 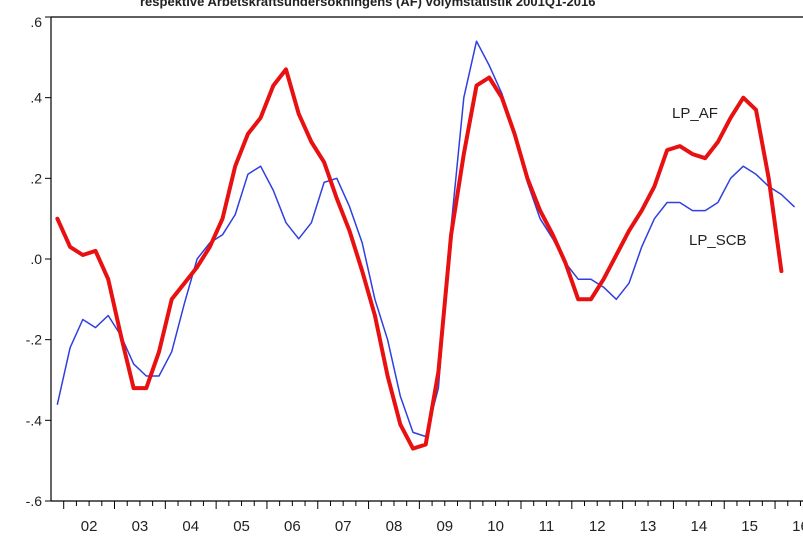 What do you see at coordinates (36, 259) in the screenshot?
I see `y-tick-label: .0` at bounding box center [36, 259].